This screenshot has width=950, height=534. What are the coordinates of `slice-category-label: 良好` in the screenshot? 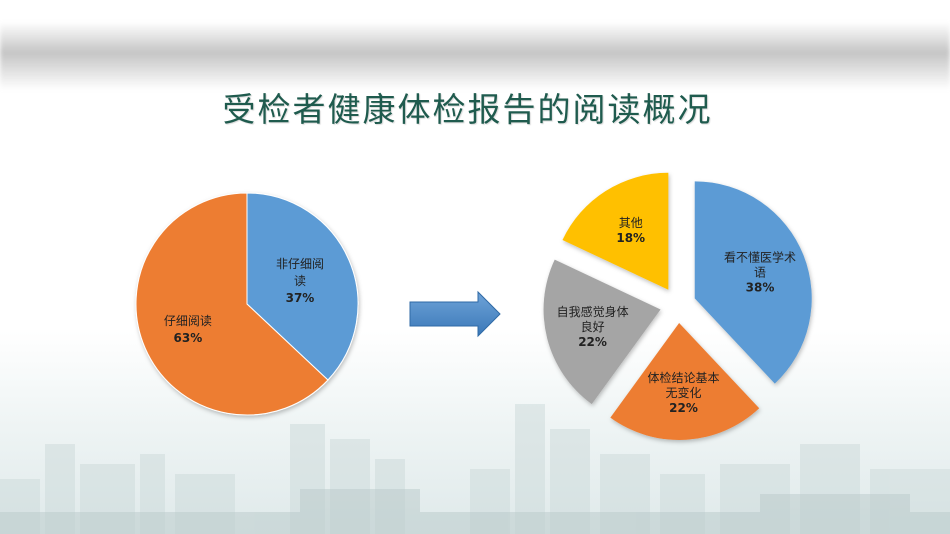 It's located at (593, 326).